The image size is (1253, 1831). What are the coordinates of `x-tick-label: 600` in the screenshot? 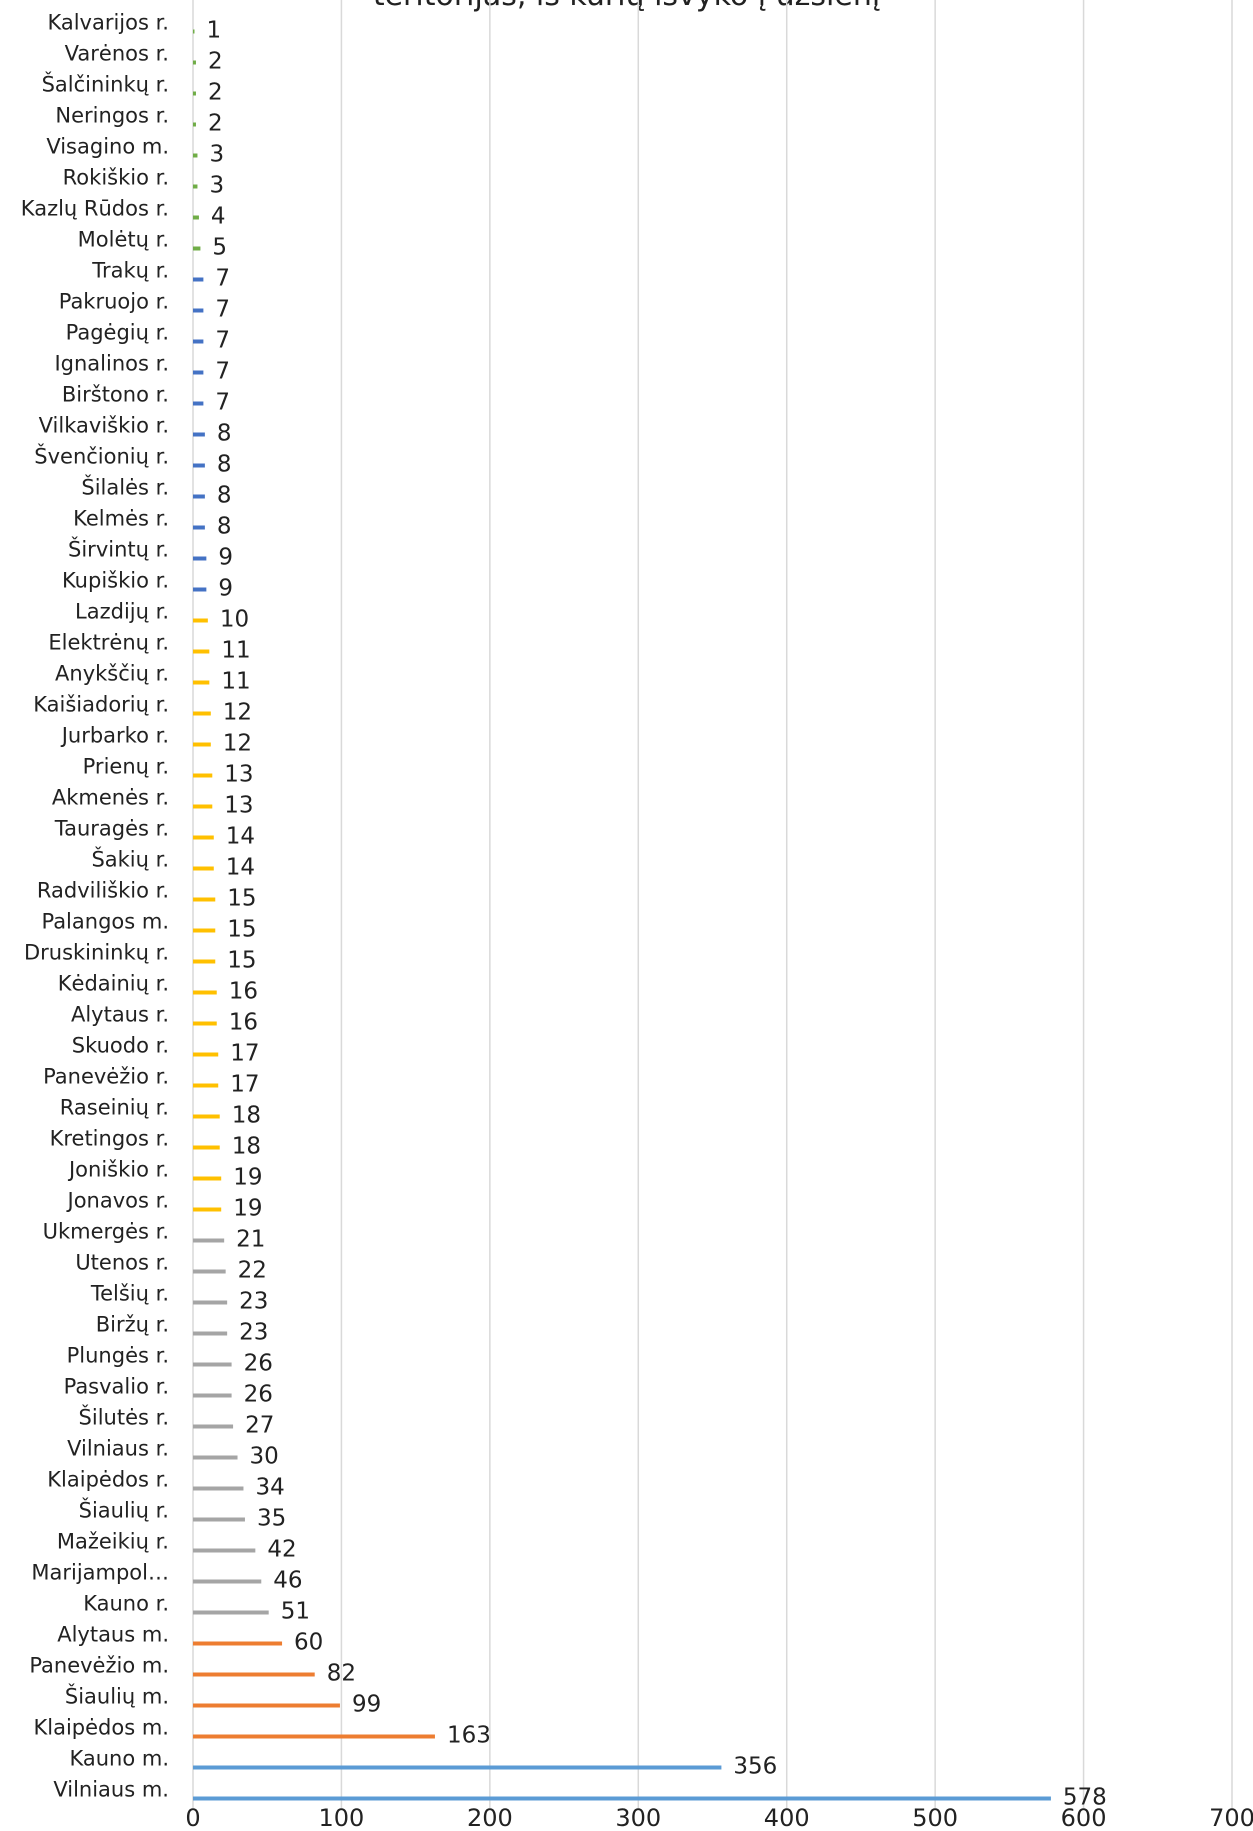 It's located at (1084, 1817).